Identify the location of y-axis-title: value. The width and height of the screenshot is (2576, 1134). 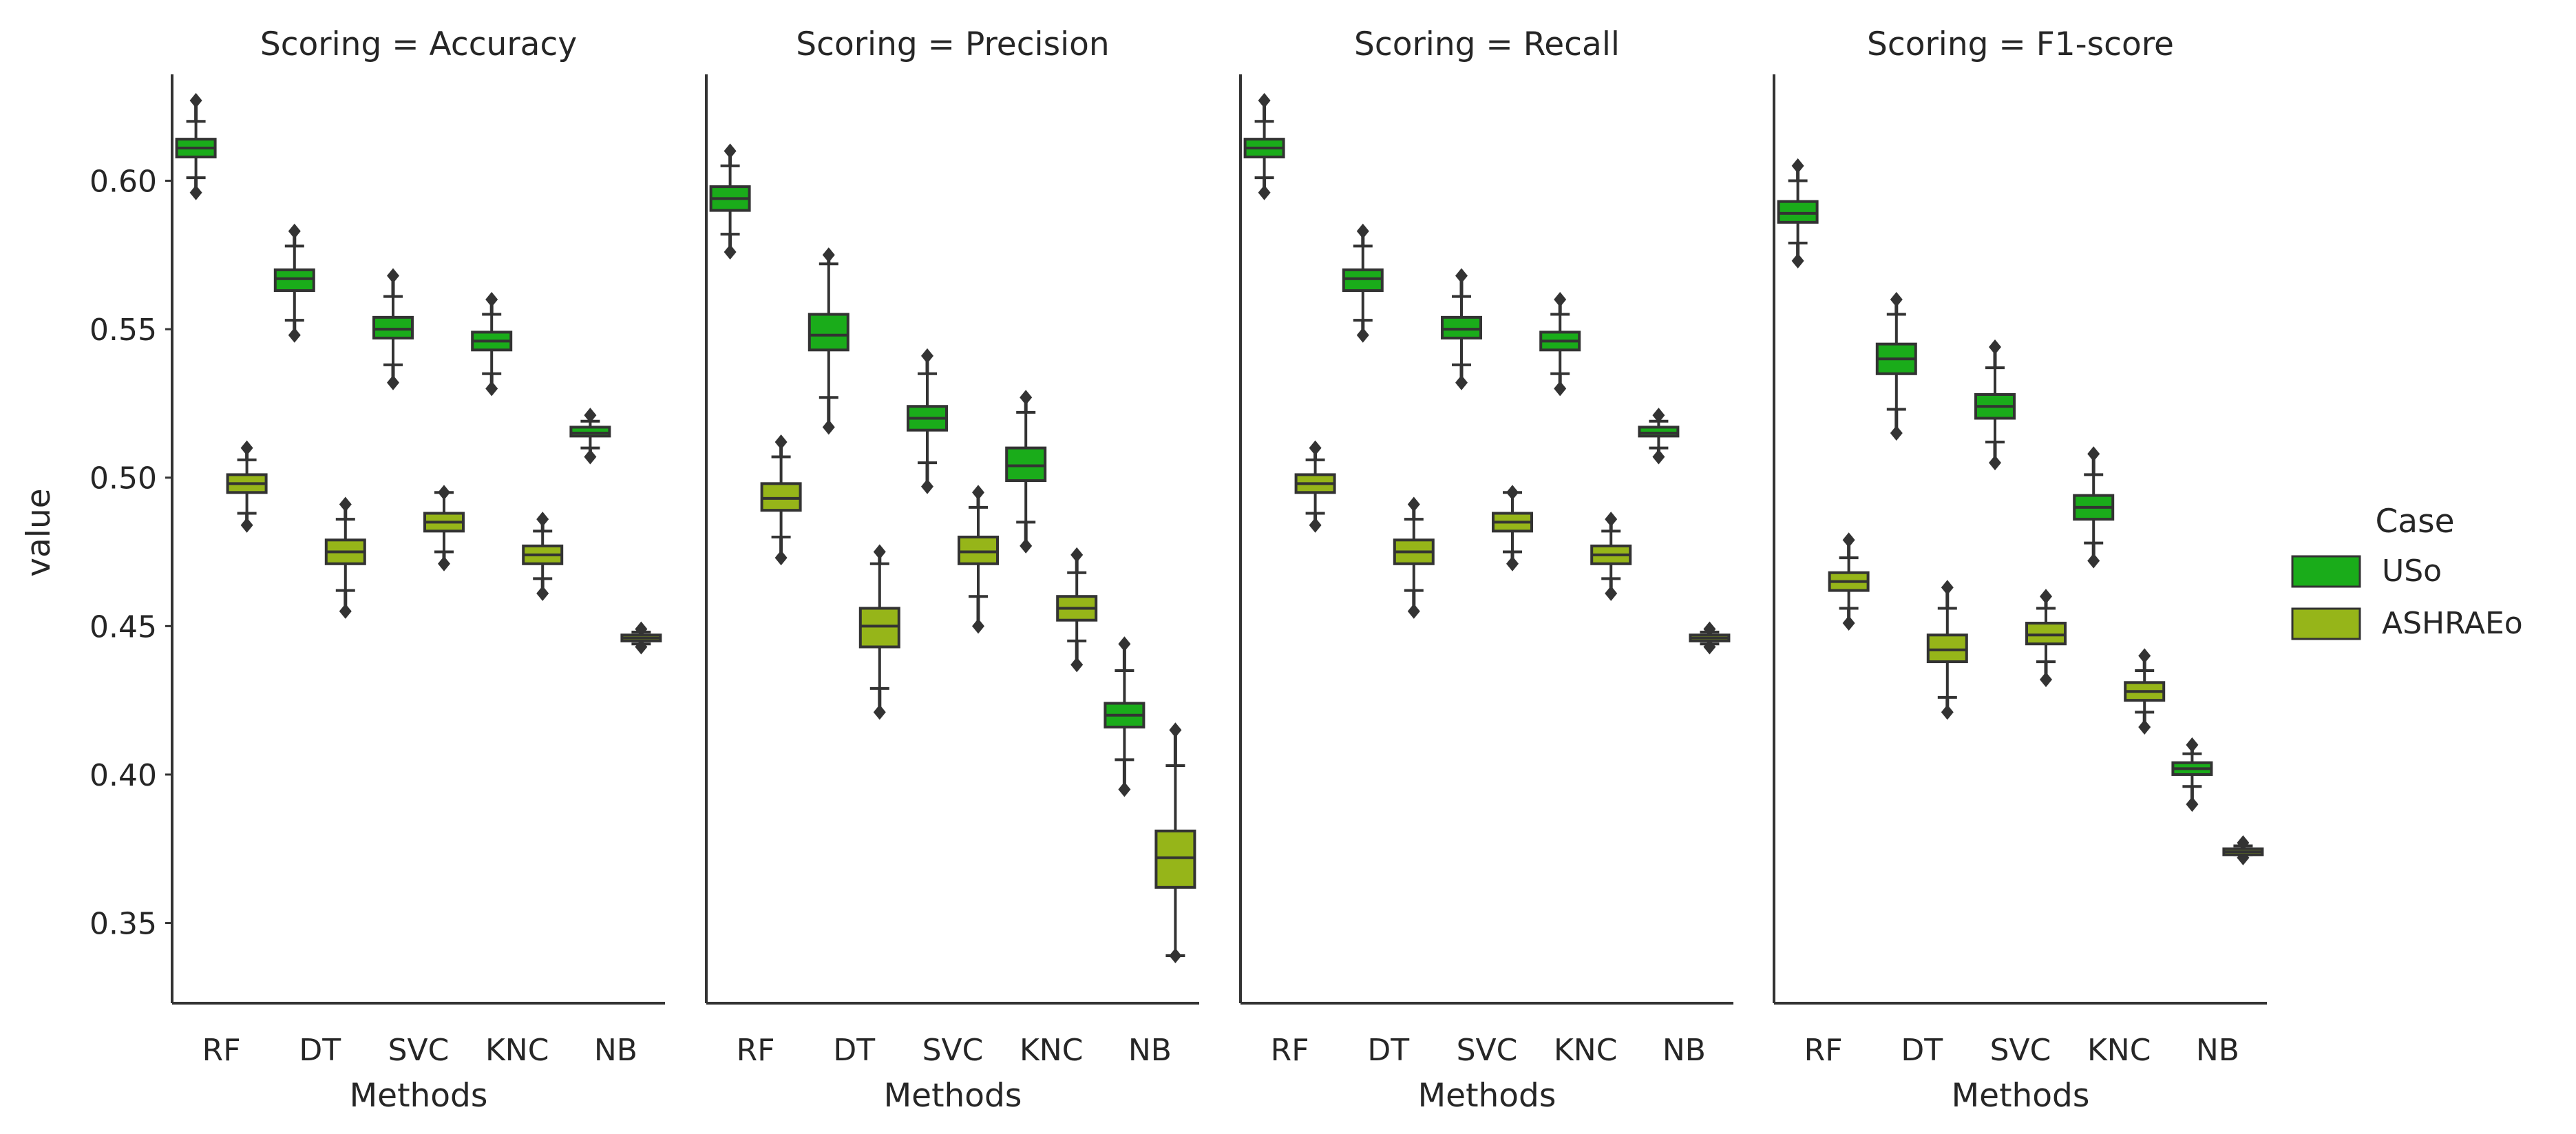
(39, 532).